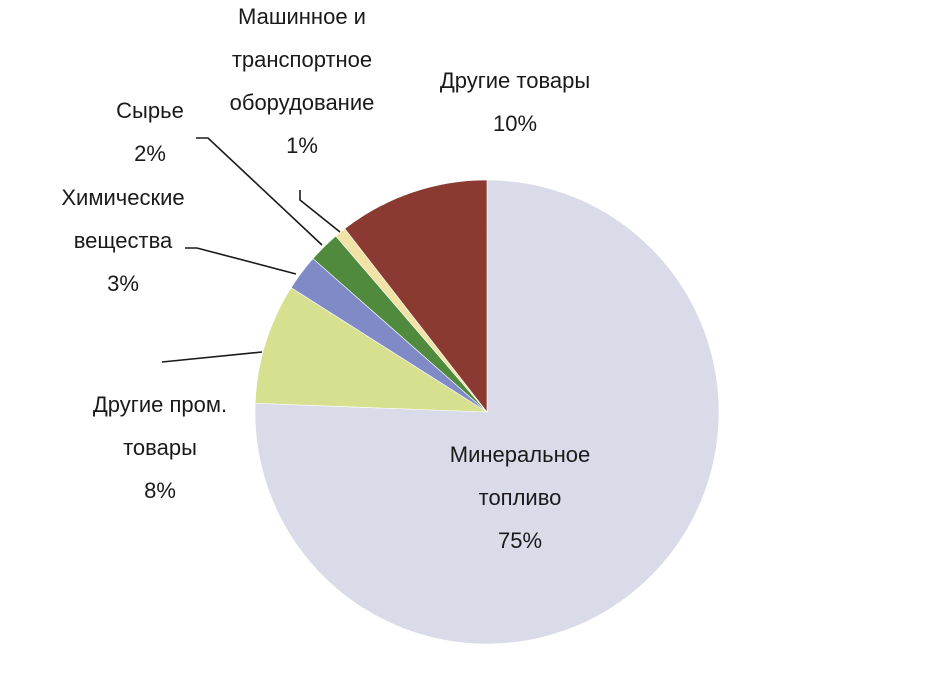 The height and width of the screenshot is (686, 950). I want to click on slice-percent-label: 2%, so click(150, 153).